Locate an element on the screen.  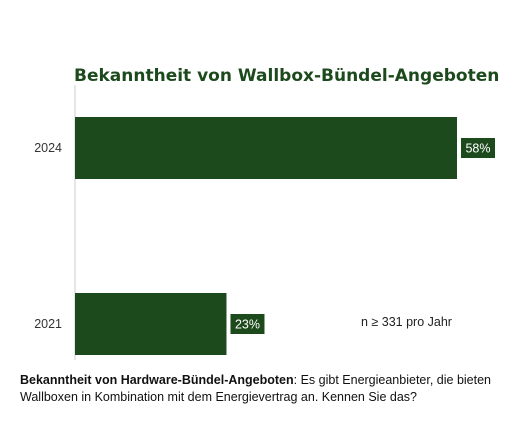
data-label-bg-2024 is located at coordinates (478, 148).